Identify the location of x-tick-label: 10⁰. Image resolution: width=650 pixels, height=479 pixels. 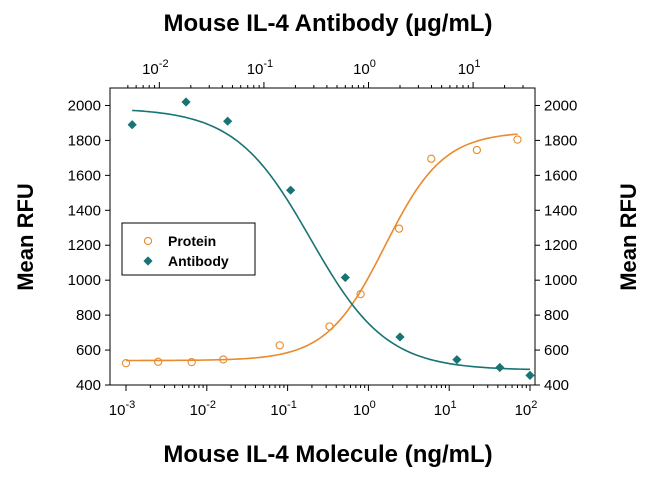
(364, 409).